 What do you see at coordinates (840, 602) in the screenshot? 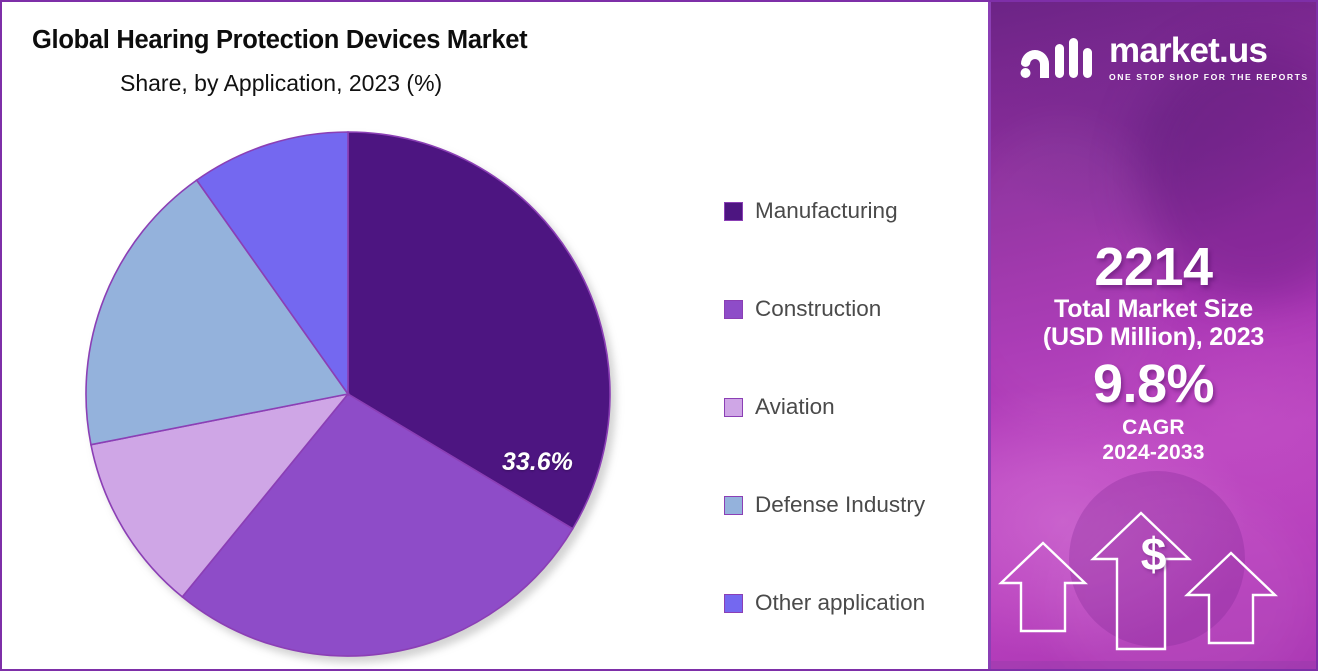
I see `legend-item-label: Other application` at bounding box center [840, 602].